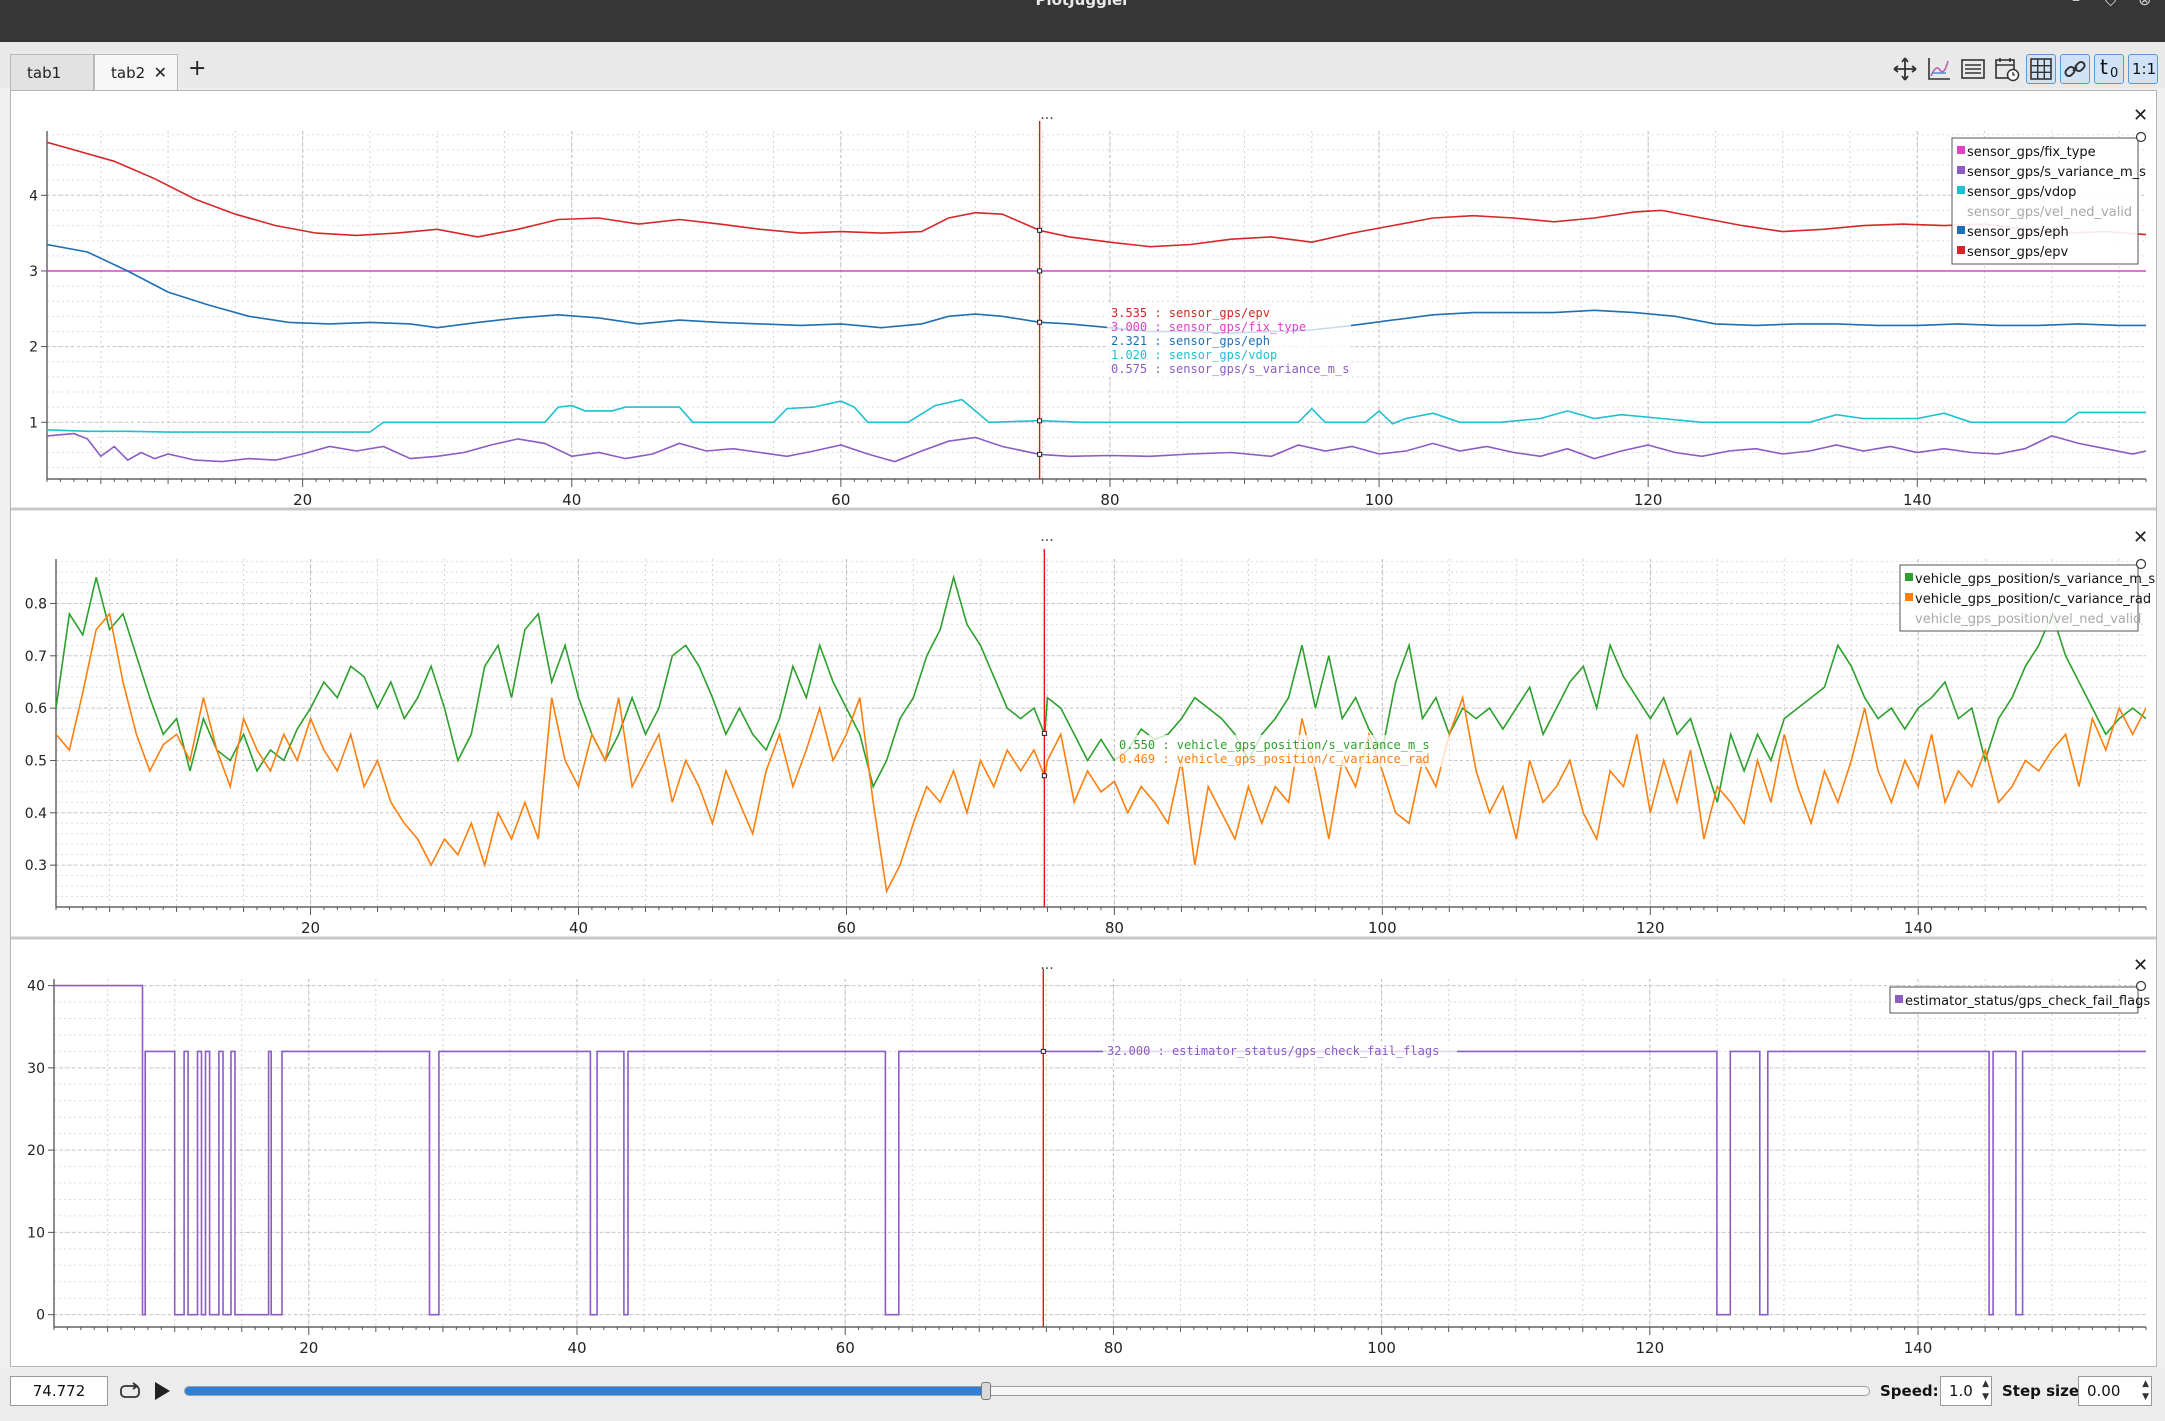 This screenshot has height=1421, width=2165. What do you see at coordinates (845, 1348) in the screenshot?
I see `x-tick-label: 60` at bounding box center [845, 1348].